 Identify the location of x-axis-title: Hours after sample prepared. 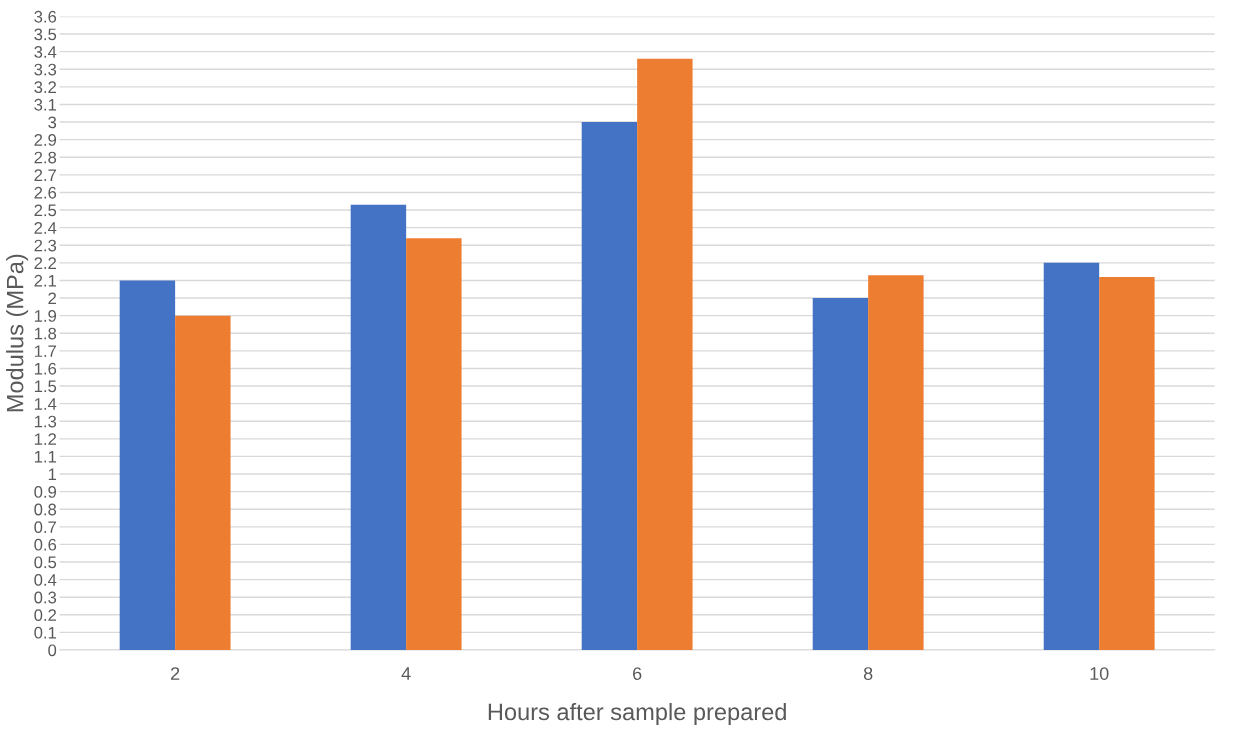
(637, 713).